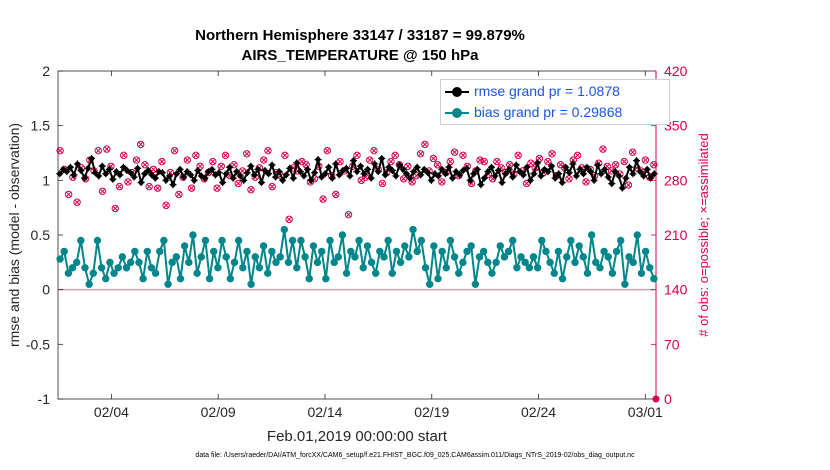  What do you see at coordinates (656, 399) in the screenshot?
I see `obs-zero-point` at bounding box center [656, 399].